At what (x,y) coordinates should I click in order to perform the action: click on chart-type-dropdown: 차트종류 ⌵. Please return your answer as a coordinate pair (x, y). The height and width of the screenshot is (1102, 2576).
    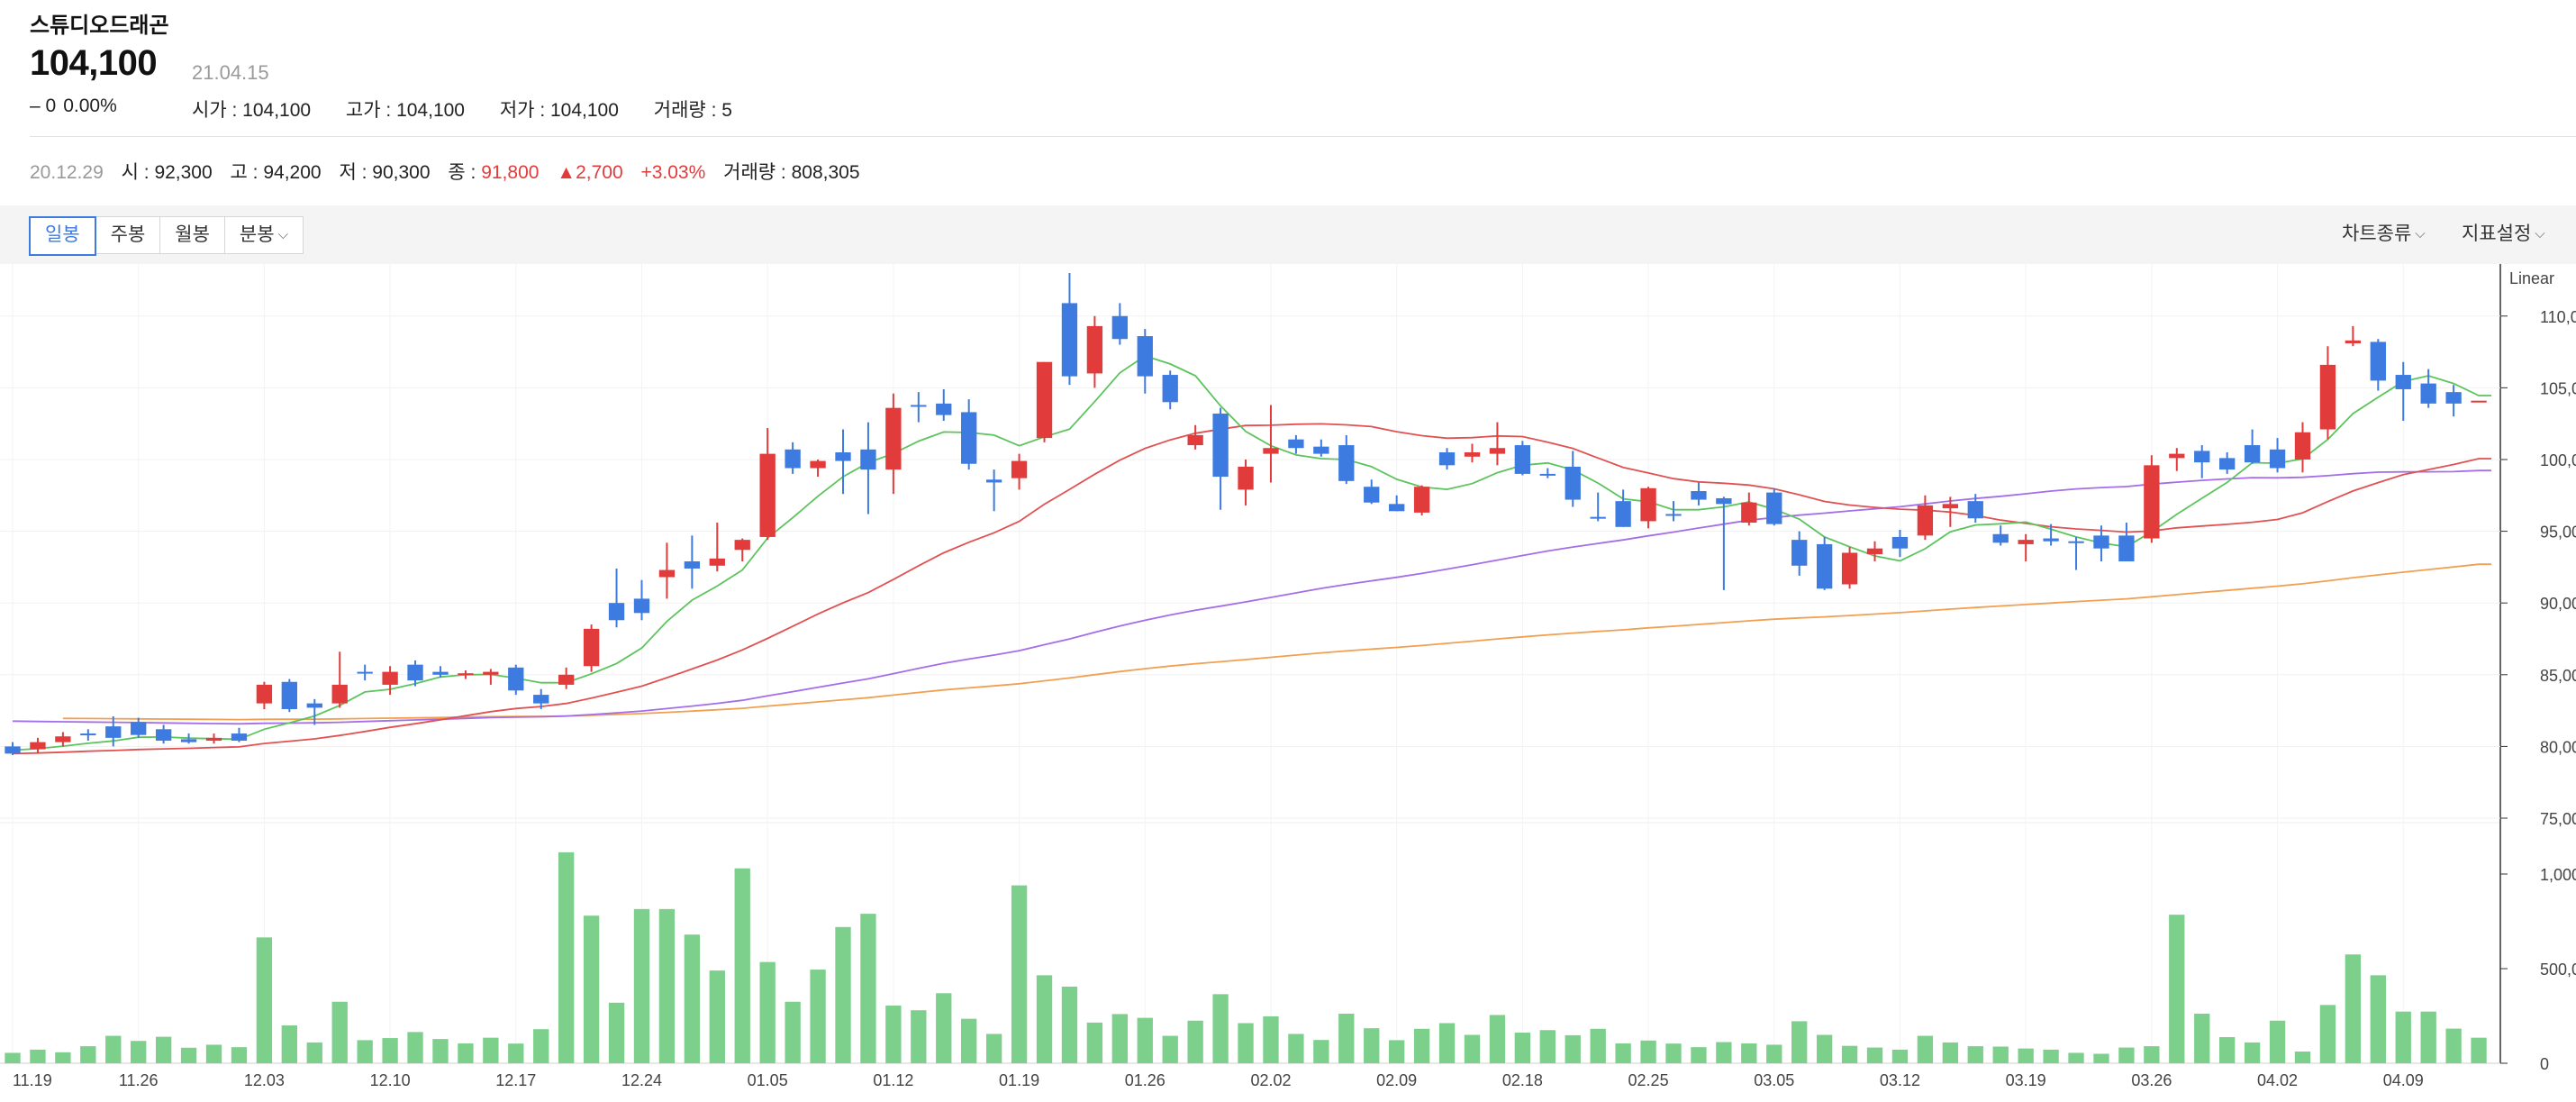
    Looking at the image, I should click on (2384, 235).